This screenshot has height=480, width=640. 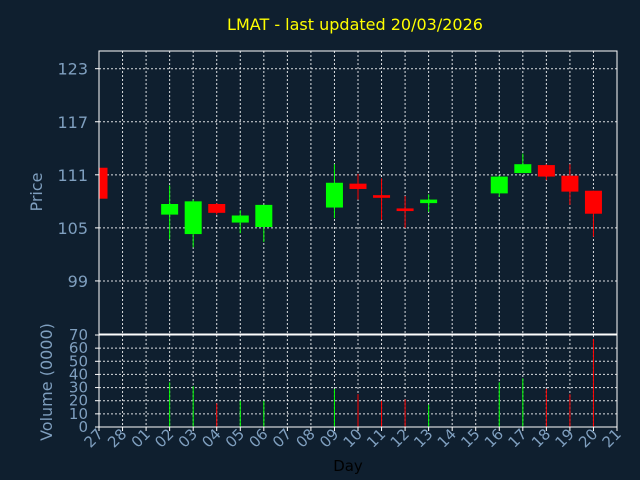 What do you see at coordinates (83, 427) in the screenshot?
I see `volume-tick-label: 0` at bounding box center [83, 427].